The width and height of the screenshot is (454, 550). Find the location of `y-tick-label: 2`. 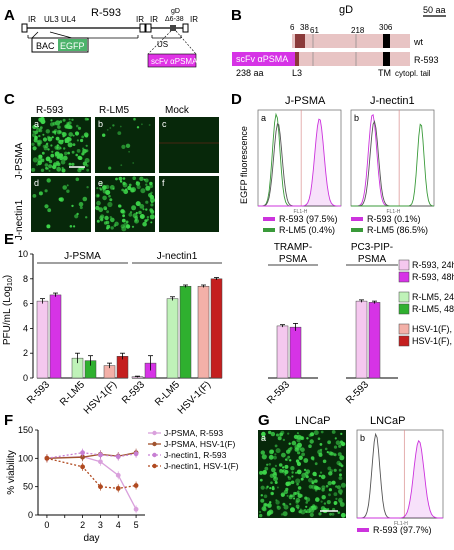

y-tick-label: 2 is located at coordinates (25, 353).